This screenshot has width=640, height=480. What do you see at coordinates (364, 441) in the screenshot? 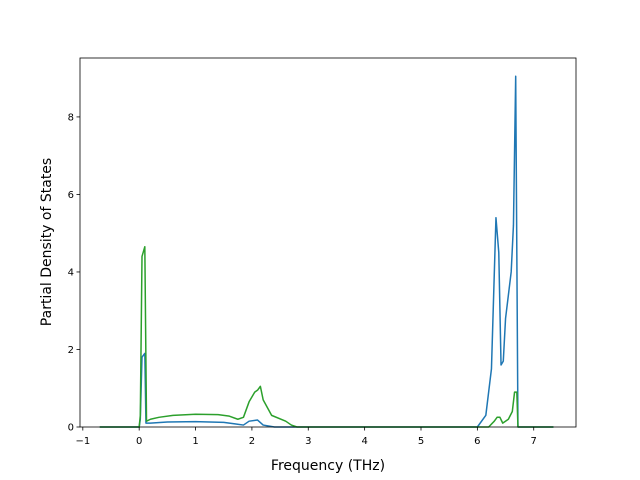
I see `x-tick-label: 4` at bounding box center [364, 441].